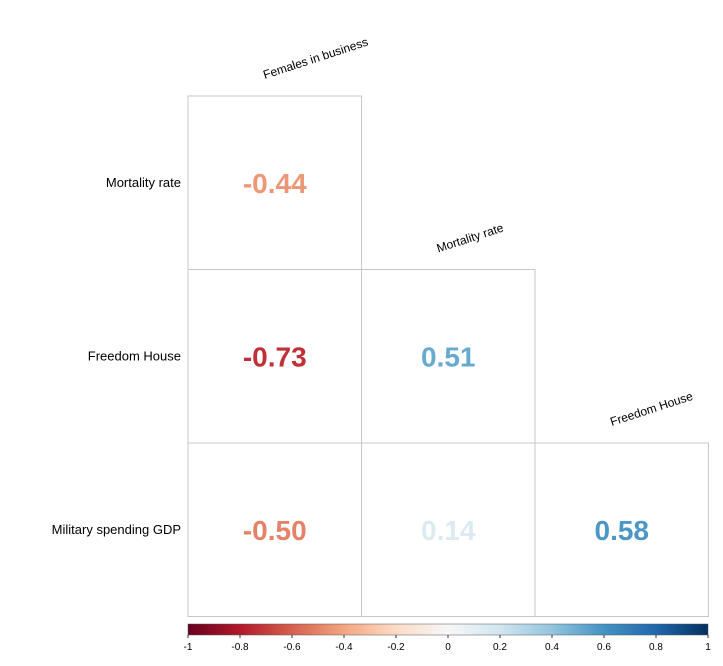 The image size is (723, 666). What do you see at coordinates (240, 647) in the screenshot?
I see `colorbar-tick-label: -0.8` at bounding box center [240, 647].